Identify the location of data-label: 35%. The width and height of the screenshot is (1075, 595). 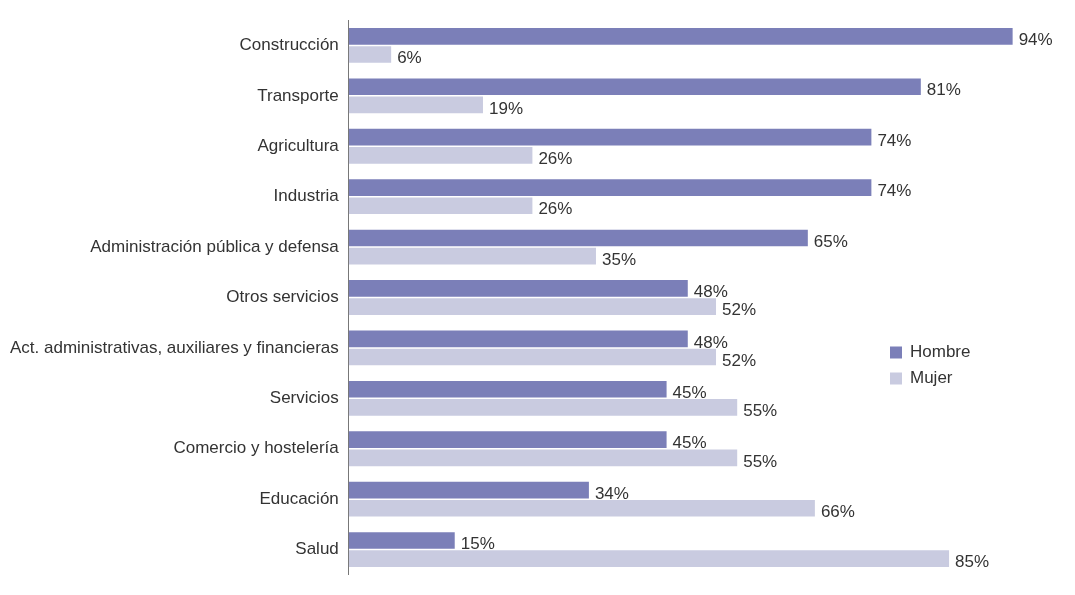
(618, 259).